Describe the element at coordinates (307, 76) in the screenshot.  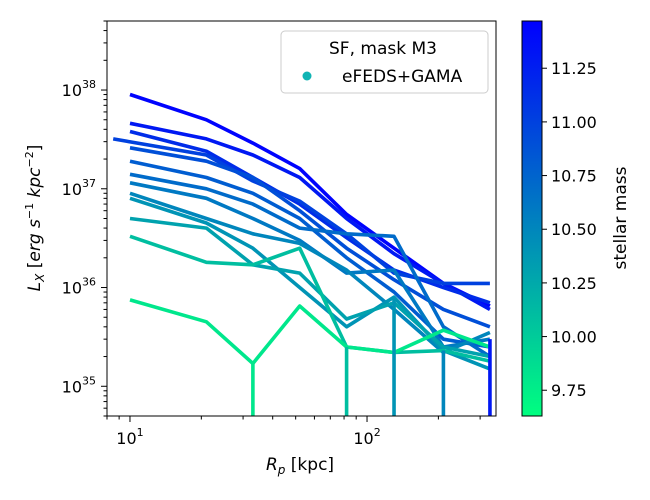
I see `legend-marker` at that location.